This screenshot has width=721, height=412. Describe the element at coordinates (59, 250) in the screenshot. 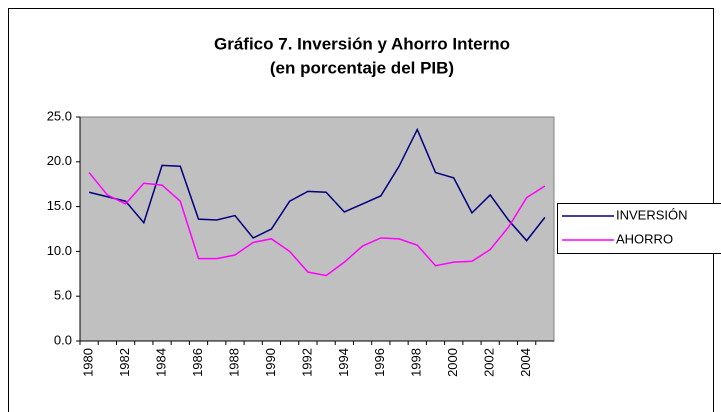

I see `y-tick-label: 10.0` at that location.